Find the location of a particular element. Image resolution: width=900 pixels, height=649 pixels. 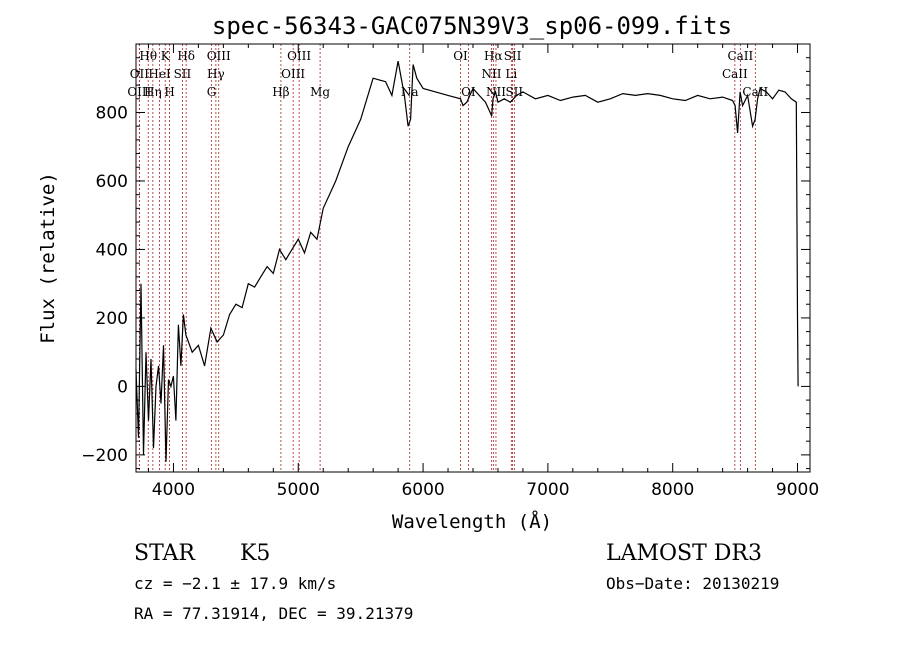

y-tick-label: 400 is located at coordinates (112, 250).